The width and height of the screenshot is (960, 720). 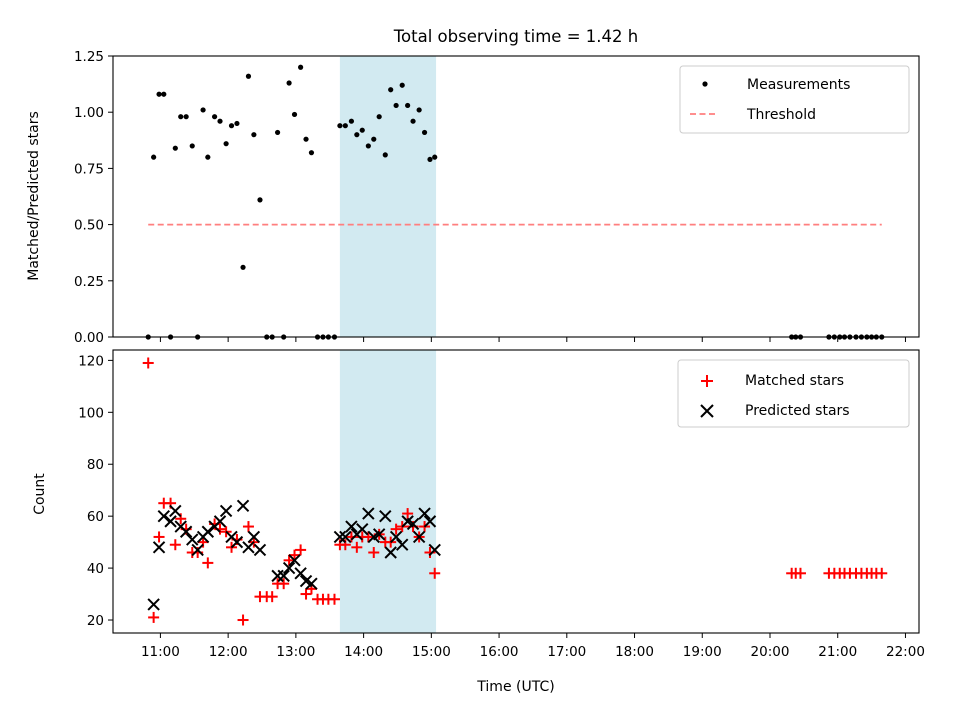 I want to click on matched-legend-marker, so click(x=707, y=381).